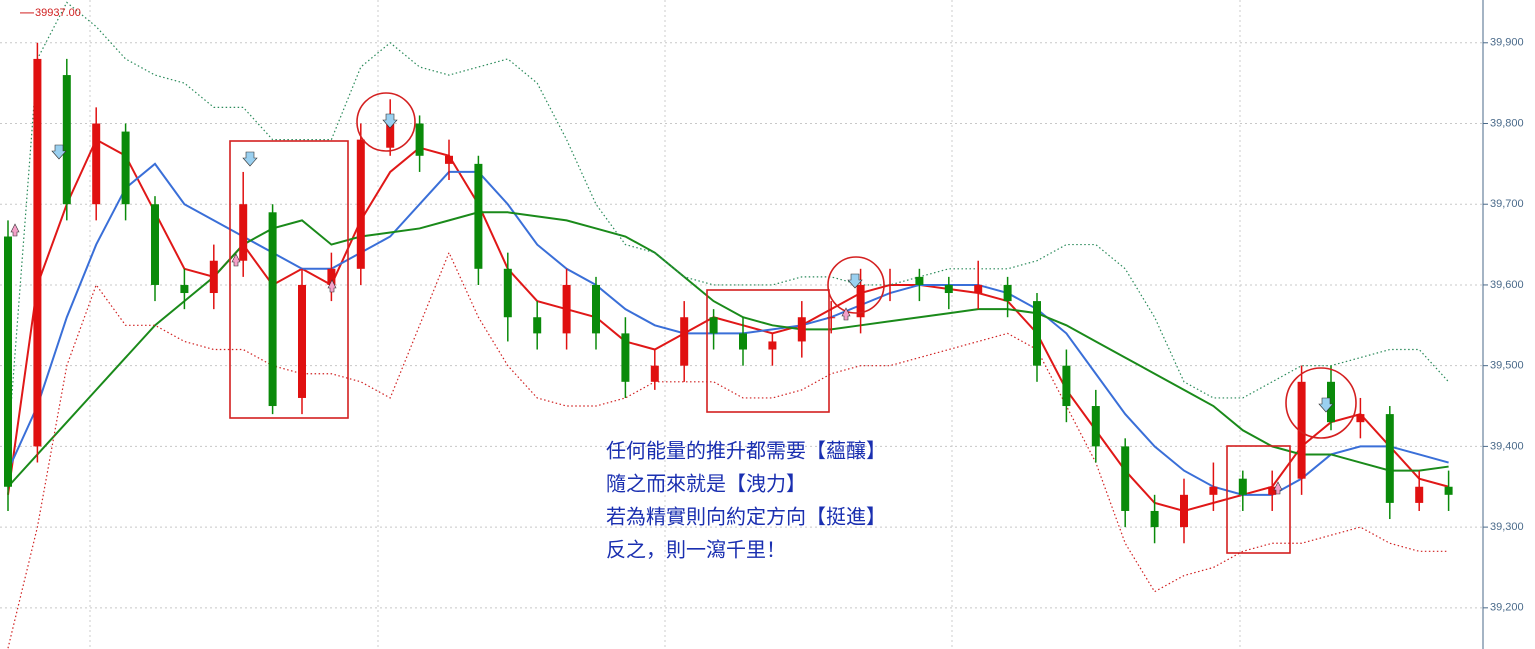  Describe the element at coordinates (1507, 608) in the screenshot. I see `y-tick-label: 39,200` at that location.